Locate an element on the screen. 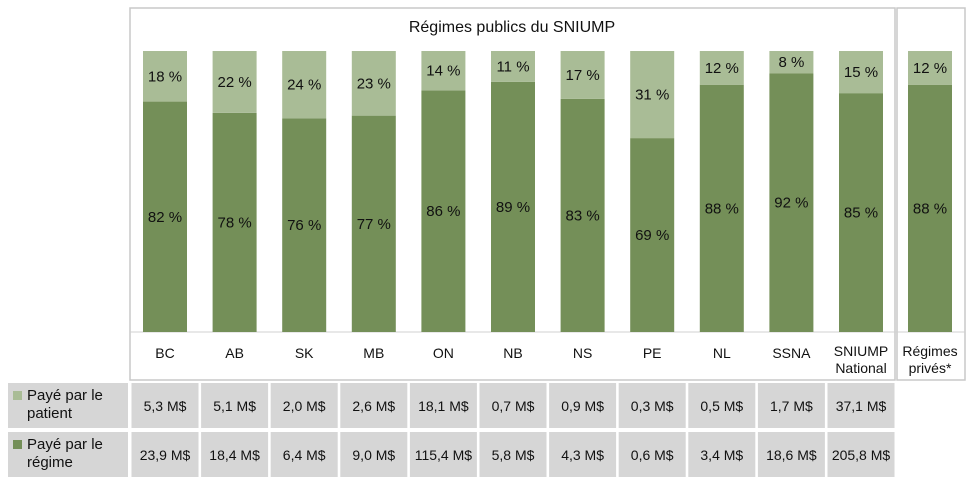 Image resolution: width=970 pixels, height=497 pixels. label-regime-5: 89 % is located at coordinates (513, 207).